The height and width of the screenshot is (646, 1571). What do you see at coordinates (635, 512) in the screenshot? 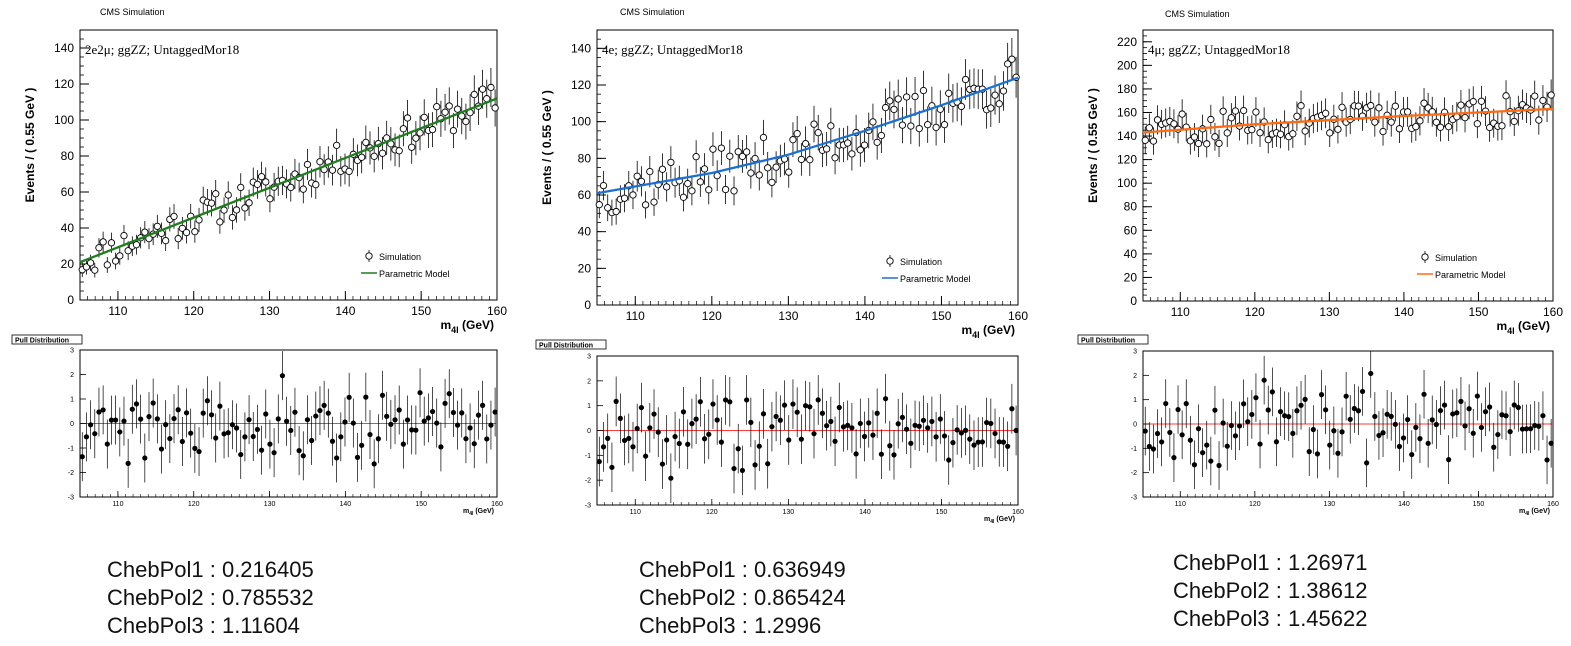
I see `pull-x-tick-label: 110` at bounding box center [635, 512].